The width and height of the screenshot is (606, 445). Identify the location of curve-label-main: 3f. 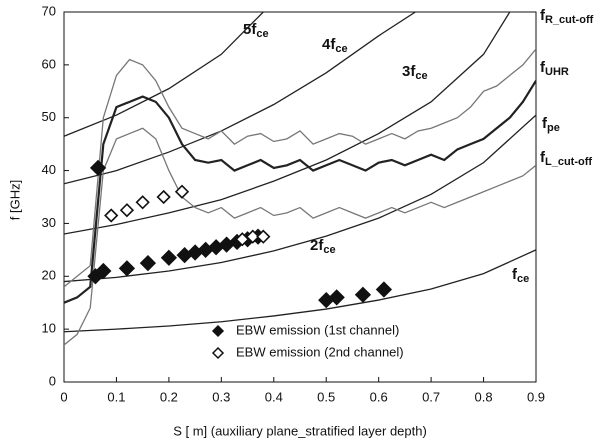
(409, 71).